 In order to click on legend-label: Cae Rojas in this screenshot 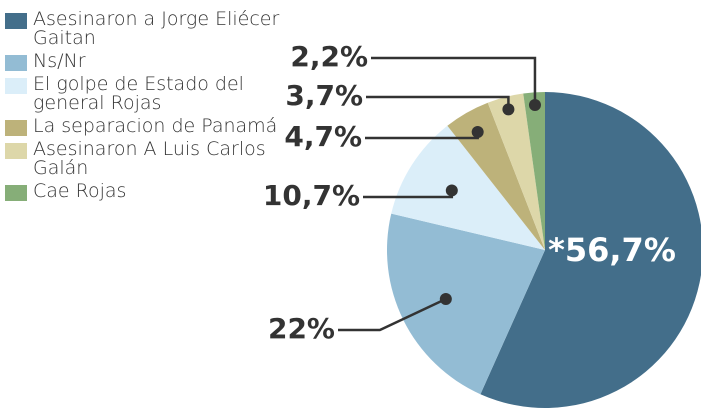, I will do `click(80, 191)`.